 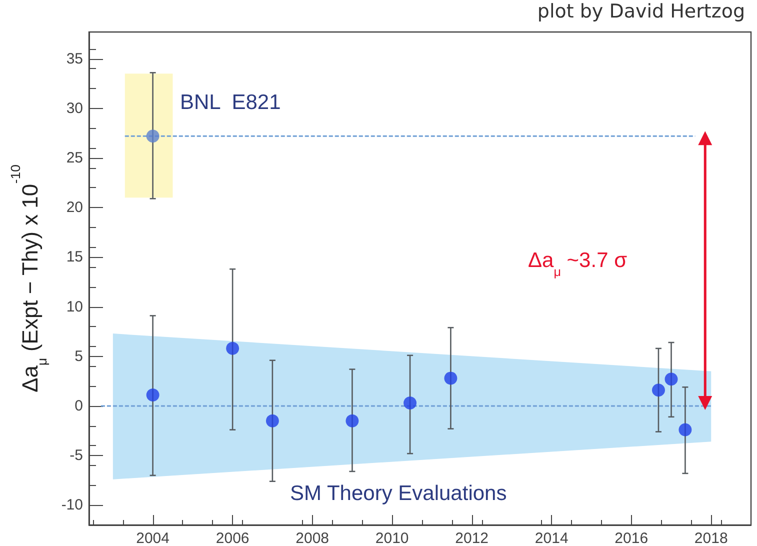 What do you see at coordinates (233, 538) in the screenshot?
I see `x-tick-label: 2006` at bounding box center [233, 538].